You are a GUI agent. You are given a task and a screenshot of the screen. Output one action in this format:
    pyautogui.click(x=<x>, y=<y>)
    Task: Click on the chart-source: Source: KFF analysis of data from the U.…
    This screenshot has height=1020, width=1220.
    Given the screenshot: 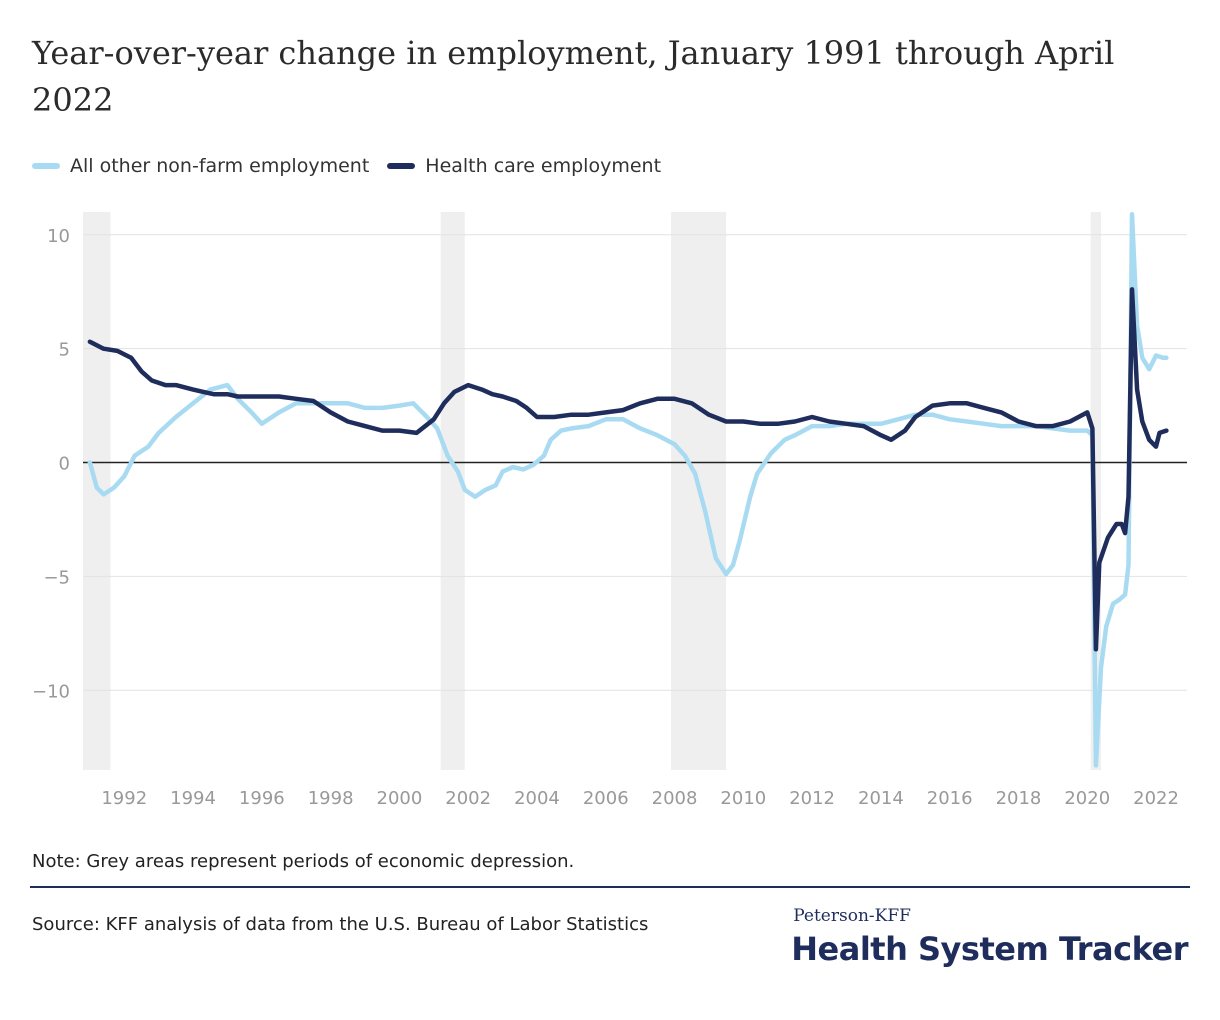 What is the action you would take?
    pyautogui.click(x=340, y=924)
    